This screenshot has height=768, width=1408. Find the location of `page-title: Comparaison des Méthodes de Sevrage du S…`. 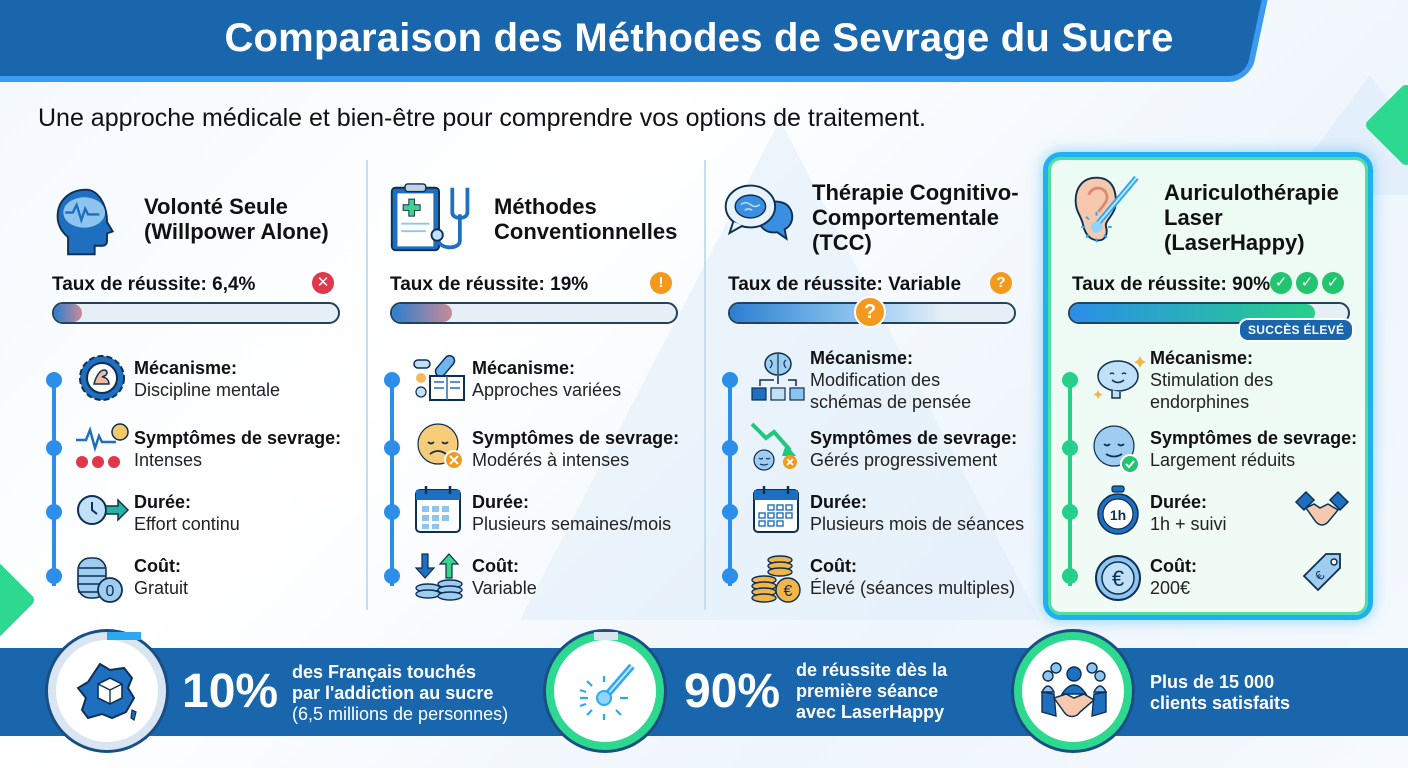

page-title: Comparaison des Méthodes de Sevrage du S… is located at coordinates (699, 38).